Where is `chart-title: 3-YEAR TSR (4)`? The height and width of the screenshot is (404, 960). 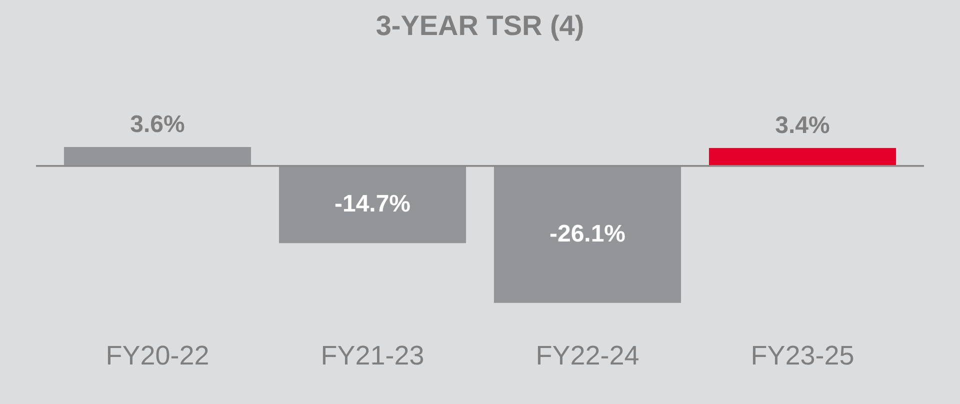 chart-title: 3-YEAR TSR (4) is located at coordinates (480, 25).